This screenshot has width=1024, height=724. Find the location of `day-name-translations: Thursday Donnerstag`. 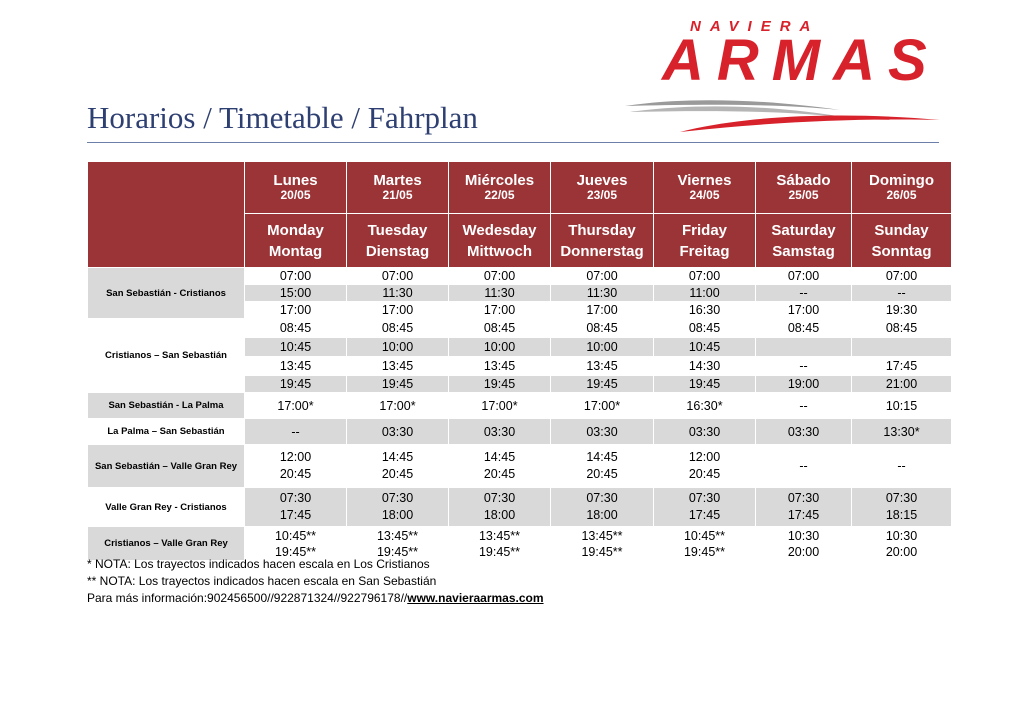

day-name-translations: Thursday Donnerstag is located at coordinates (602, 240).